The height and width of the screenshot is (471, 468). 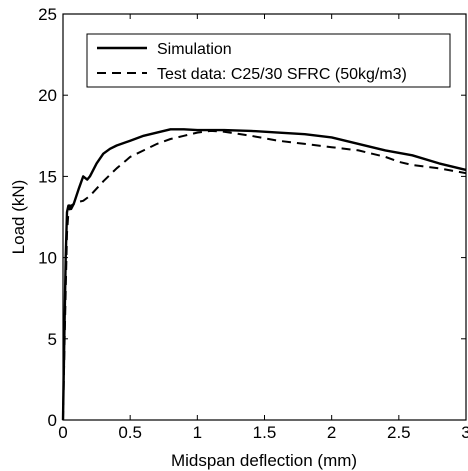 I want to click on x-tick-label: 1, so click(x=197, y=432).